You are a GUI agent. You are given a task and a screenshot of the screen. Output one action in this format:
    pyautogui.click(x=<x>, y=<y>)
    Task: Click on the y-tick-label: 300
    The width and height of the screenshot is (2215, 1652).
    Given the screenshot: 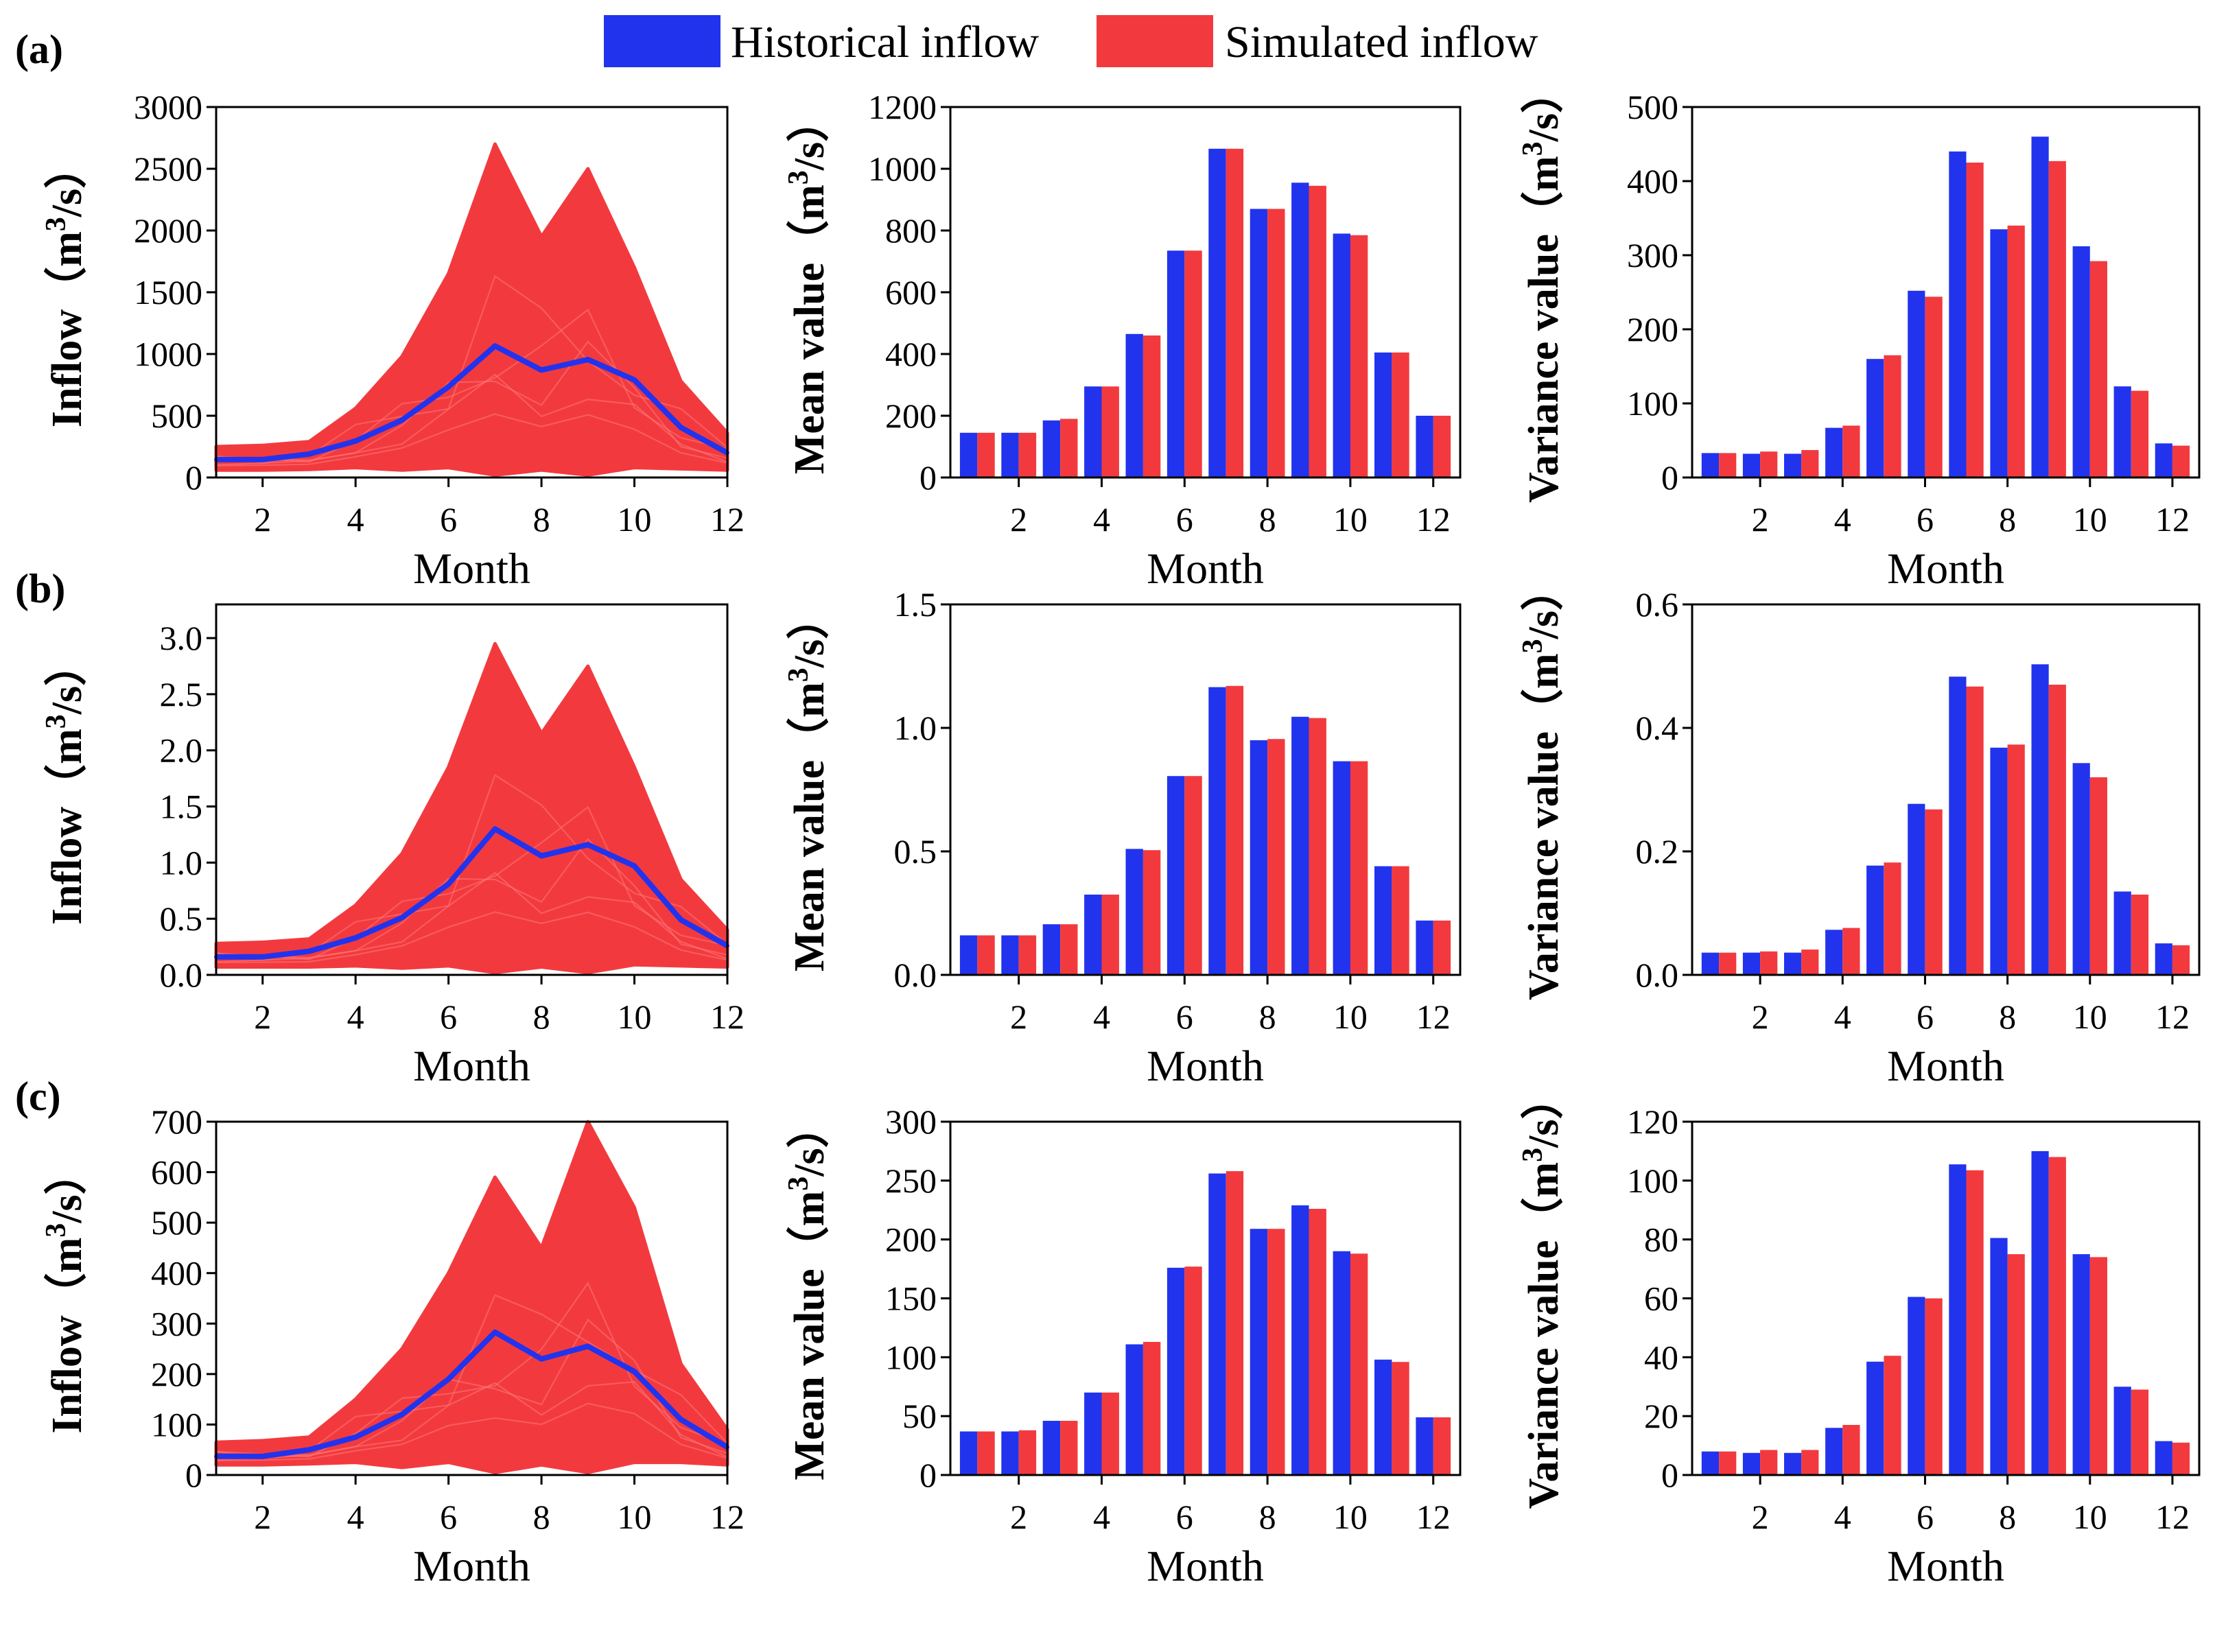 What is the action you would take?
    pyautogui.click(x=911, y=1121)
    